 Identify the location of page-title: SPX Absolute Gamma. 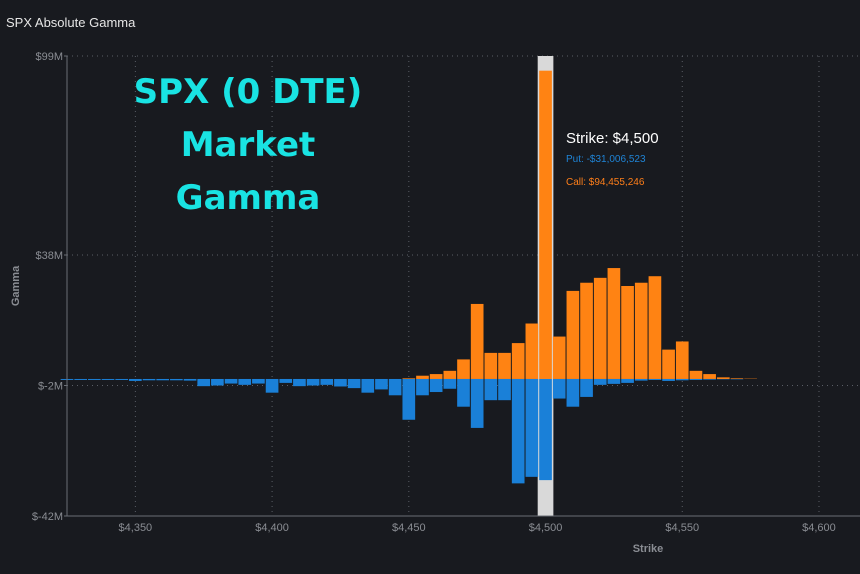
(71, 22).